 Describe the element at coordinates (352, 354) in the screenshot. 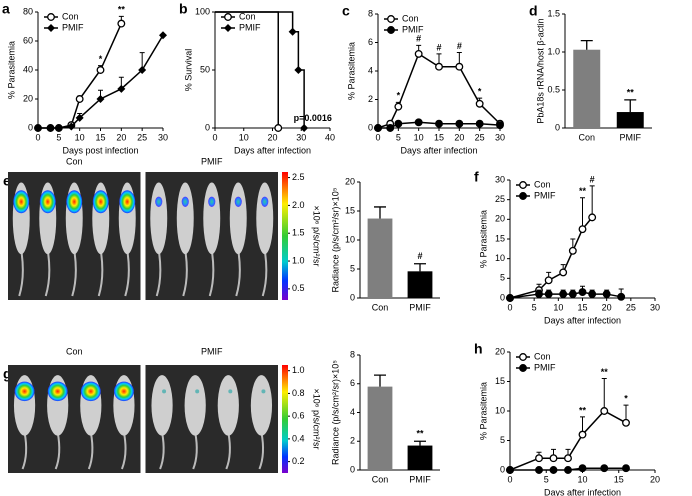

I see `y-tick-label: 8` at that location.